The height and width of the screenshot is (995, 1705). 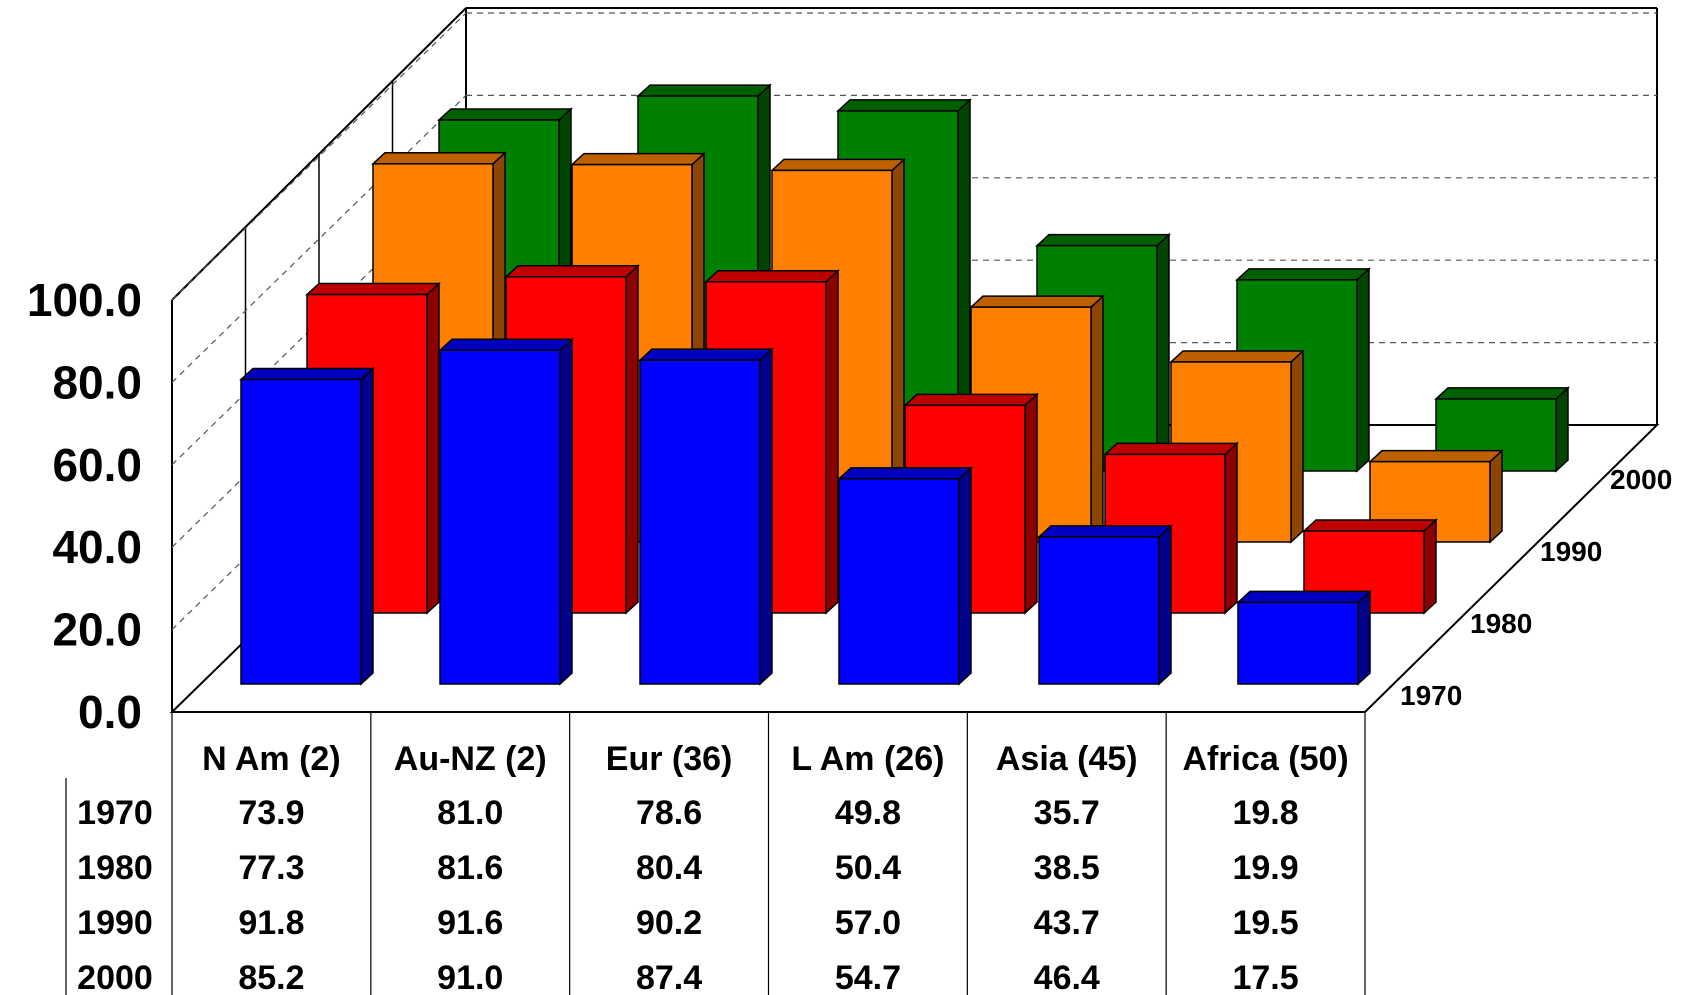 I want to click on table-cell: 80.4, so click(x=669, y=868).